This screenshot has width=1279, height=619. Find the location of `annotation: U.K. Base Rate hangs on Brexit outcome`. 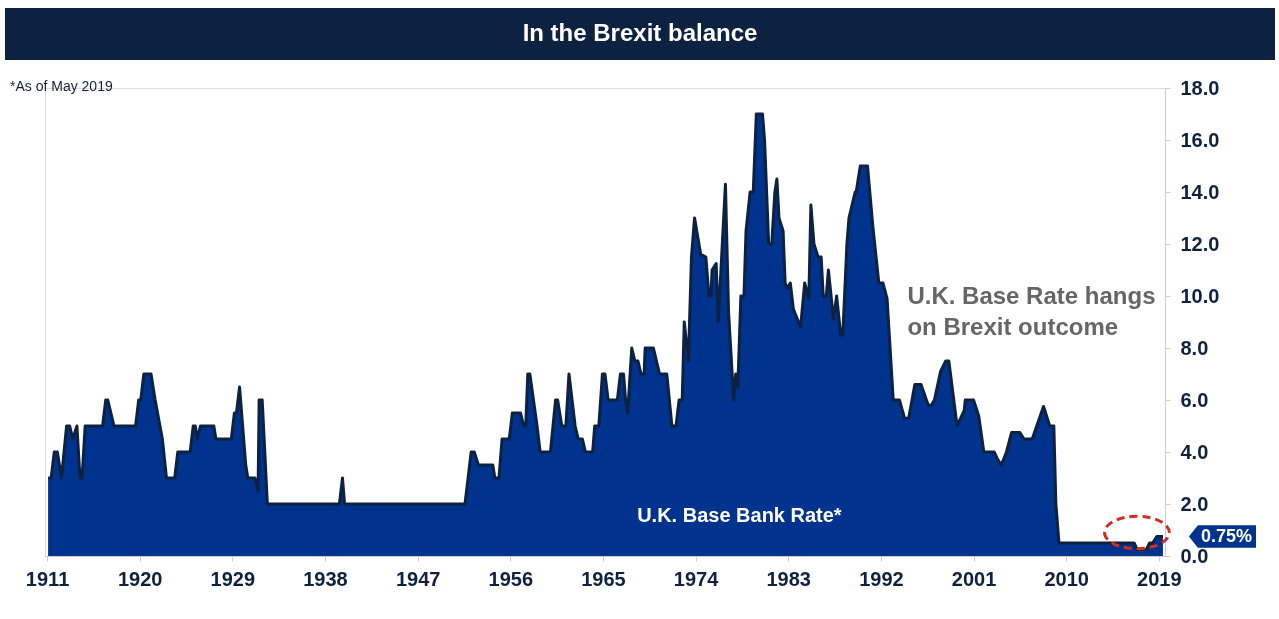

annotation: U.K. Base Rate hangs on Brexit outcome is located at coordinates (1031, 310).